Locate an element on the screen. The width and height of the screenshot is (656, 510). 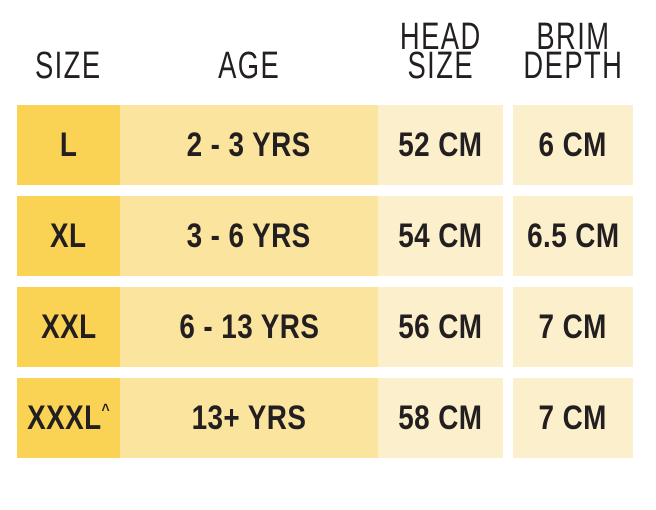
head-size-cell-row-4: 58 CM is located at coordinates (440, 418).